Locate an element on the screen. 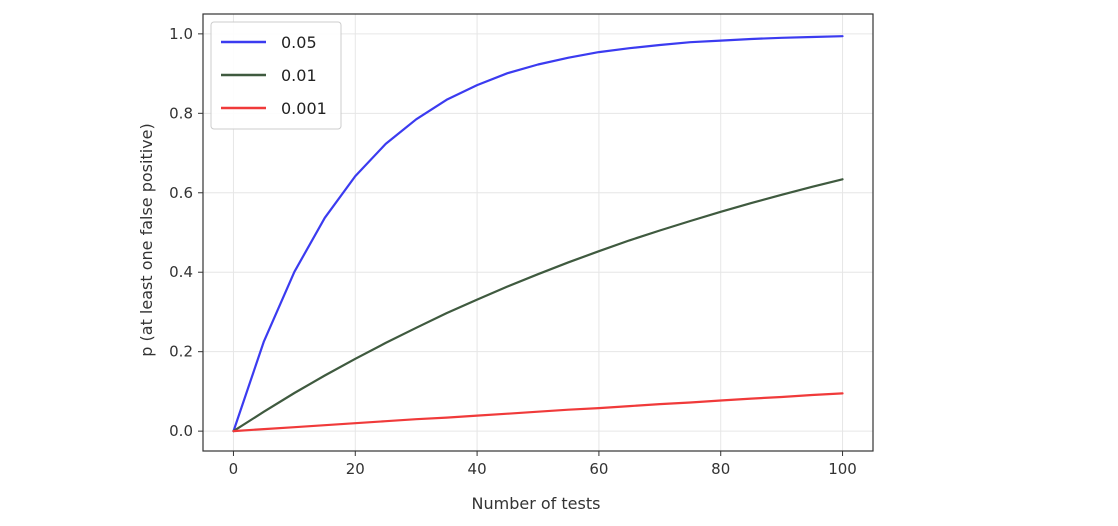 The height and width of the screenshot is (526, 1118). legend: 0.05 0.01 0.001 is located at coordinates (276, 75).